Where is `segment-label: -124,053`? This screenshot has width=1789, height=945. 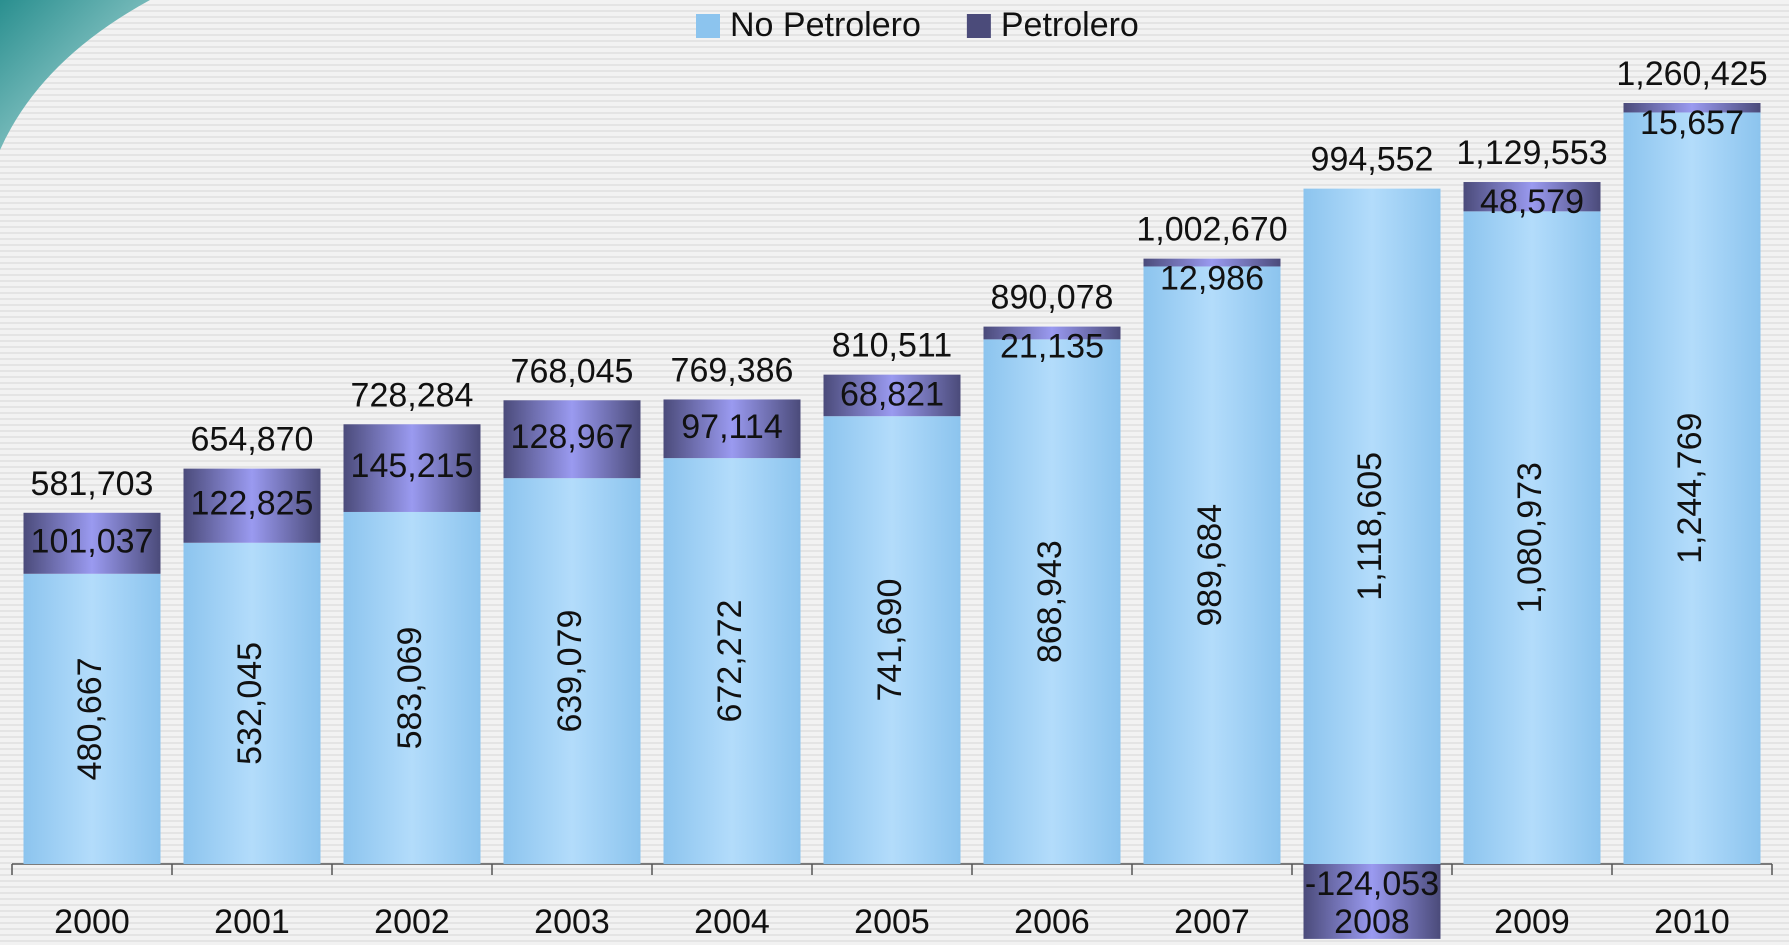
segment-label: -124,053 is located at coordinates (1372, 884).